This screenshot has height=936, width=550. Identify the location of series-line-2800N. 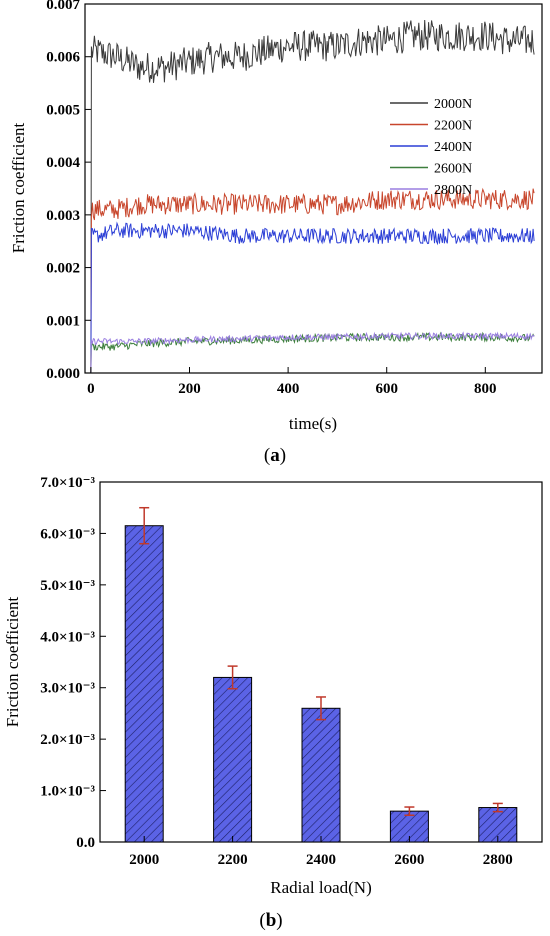
(312, 352).